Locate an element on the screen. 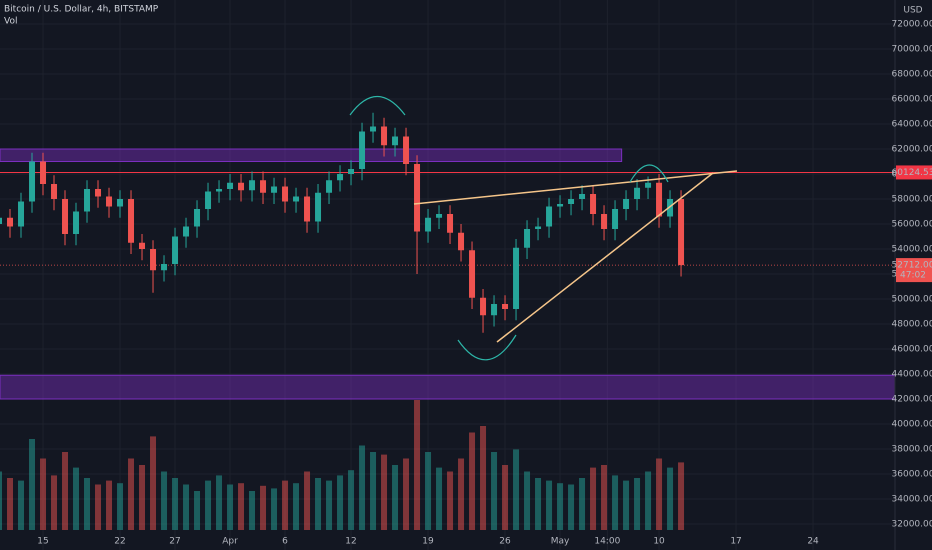 This screenshot has width=932, height=550. x-tick-label: 12 is located at coordinates (350, 542).